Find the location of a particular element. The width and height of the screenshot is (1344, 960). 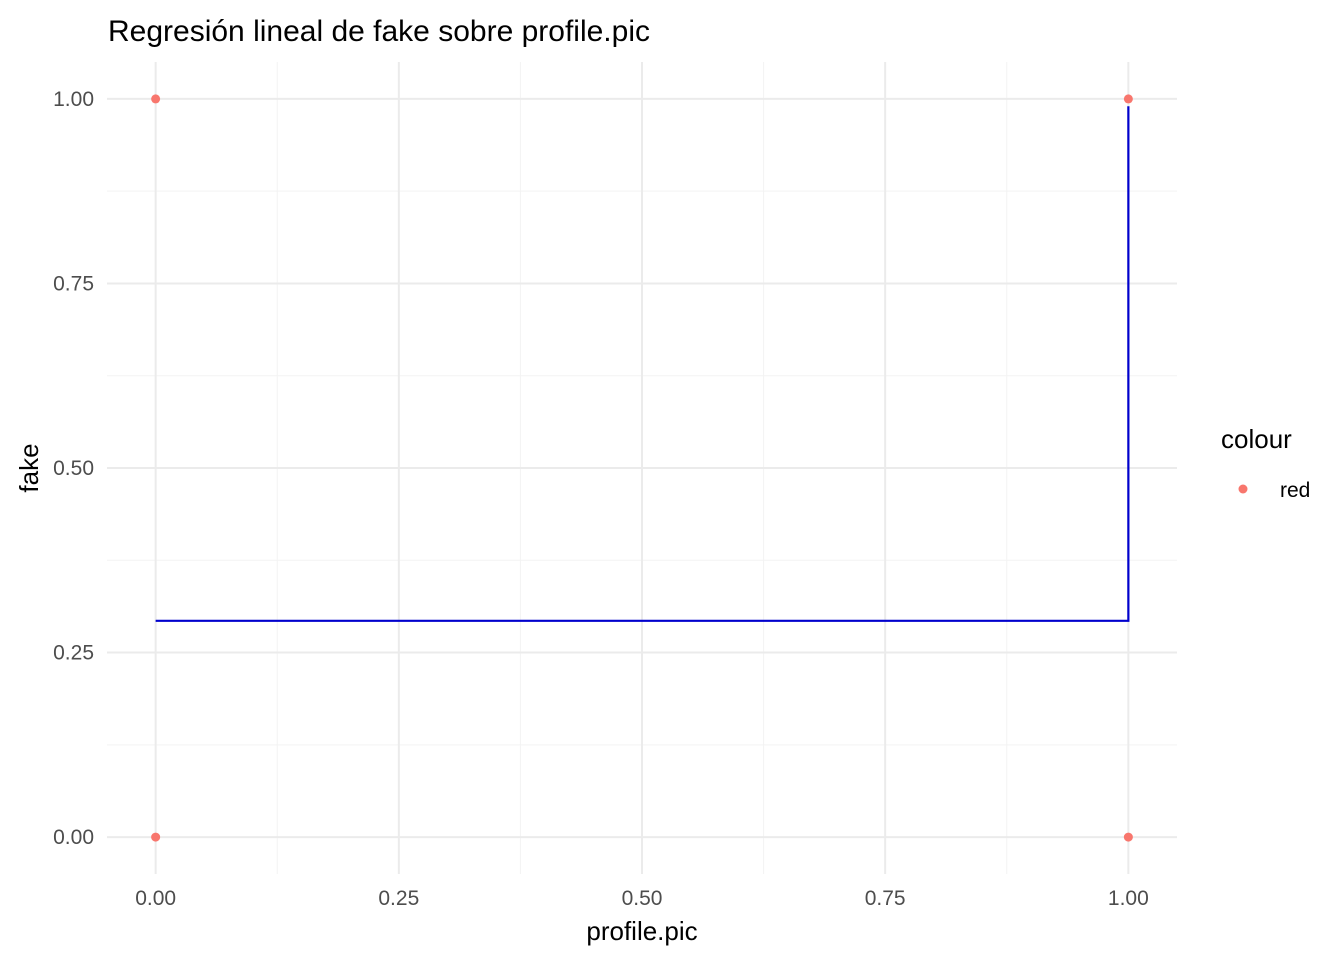

x-tick-label: 1.00 is located at coordinates (1128, 898).